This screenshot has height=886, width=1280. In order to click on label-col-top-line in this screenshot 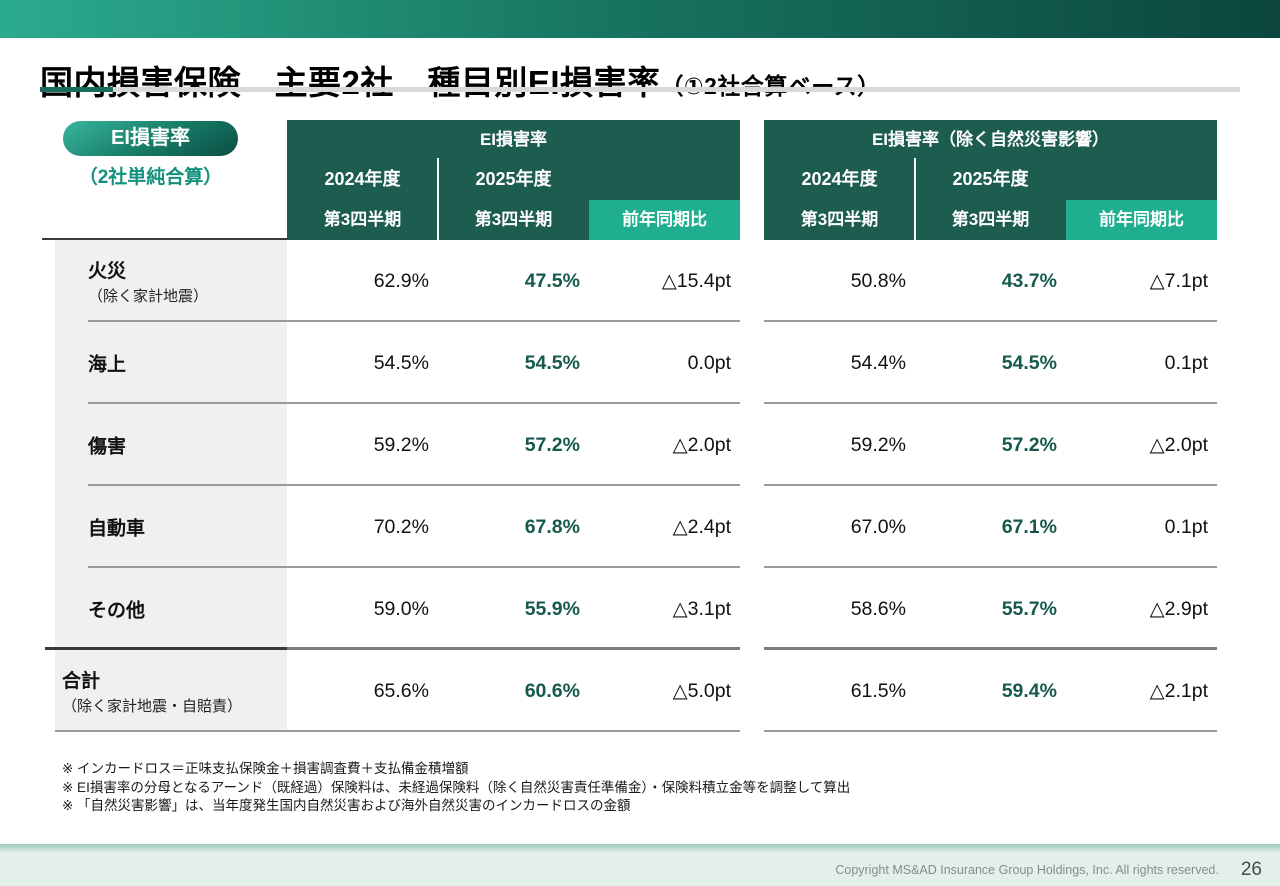, I will do `click(164, 239)`.